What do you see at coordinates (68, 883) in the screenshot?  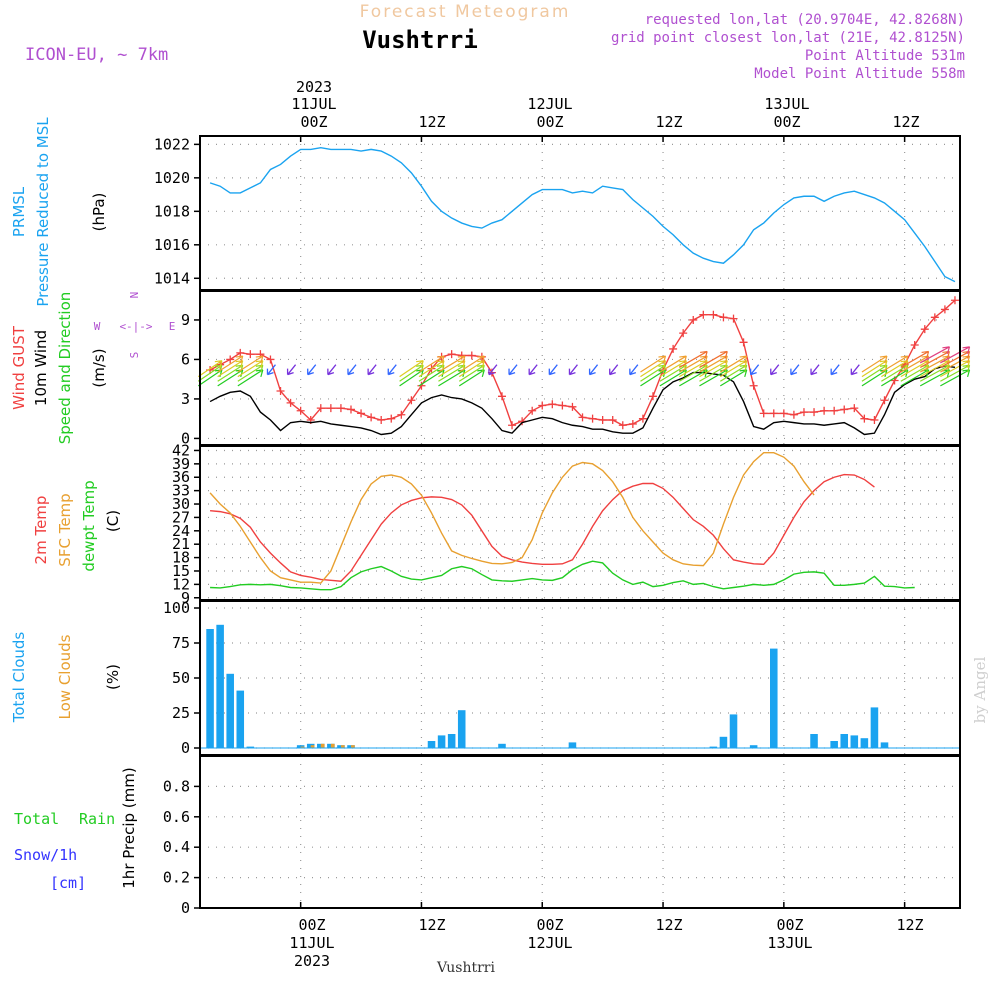 I see `precip-snow-label2: [cm]` at bounding box center [68, 883].